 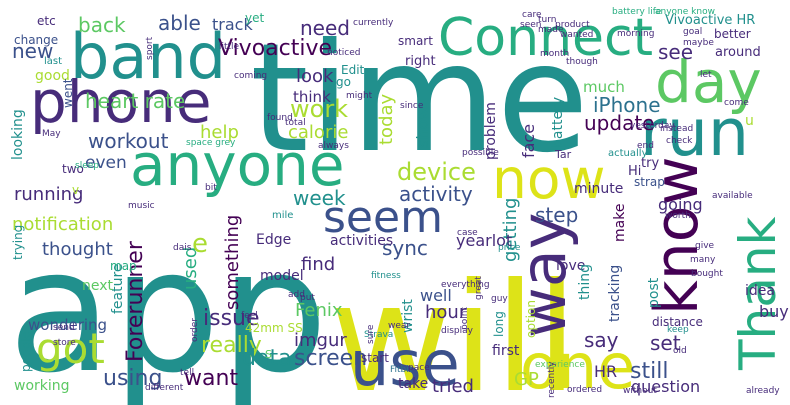 What do you see at coordinates (484, 240) in the screenshot?
I see `cloud-word: yearlot` at bounding box center [484, 240].